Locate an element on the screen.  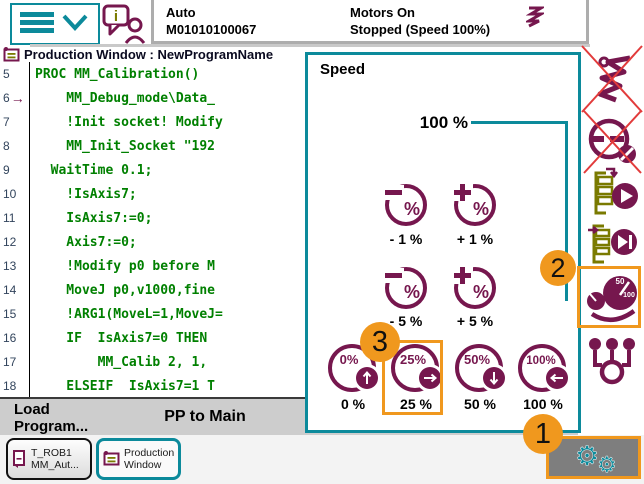
code-line: 15 !ARG1(MoveL=1,MoveJ= is located at coordinates (152, 314).